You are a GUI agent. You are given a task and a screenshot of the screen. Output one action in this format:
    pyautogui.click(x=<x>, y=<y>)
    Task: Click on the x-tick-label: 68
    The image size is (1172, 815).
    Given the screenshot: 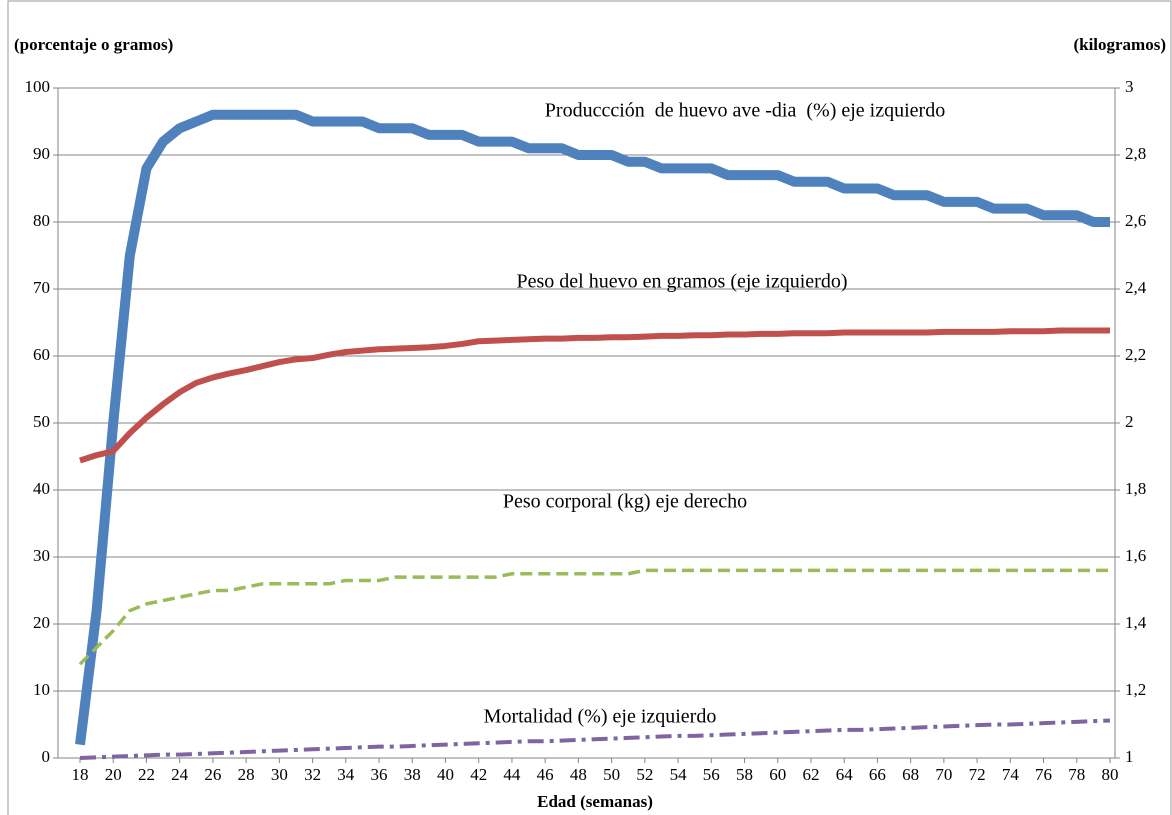 What is the action you would take?
    pyautogui.click(x=910, y=774)
    